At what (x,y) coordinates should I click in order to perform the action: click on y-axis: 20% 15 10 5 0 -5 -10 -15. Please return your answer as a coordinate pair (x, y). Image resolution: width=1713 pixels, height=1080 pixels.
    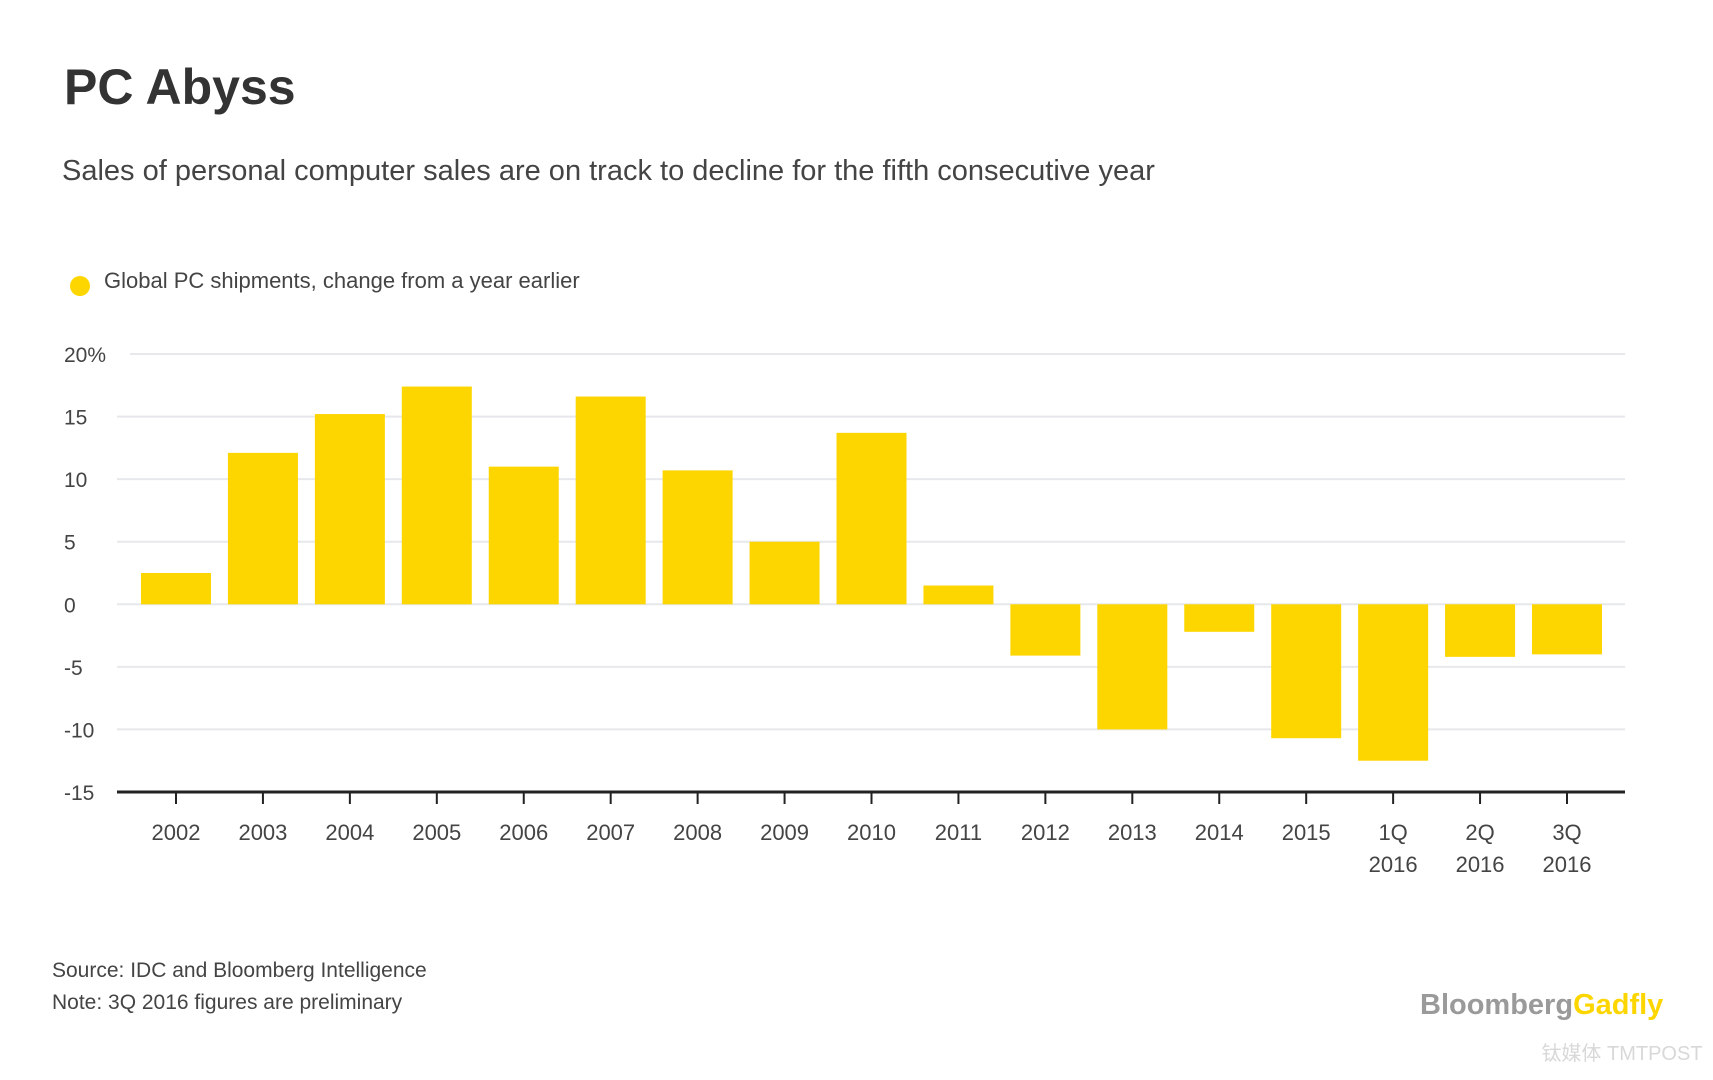
    Looking at the image, I should click on (85, 574).